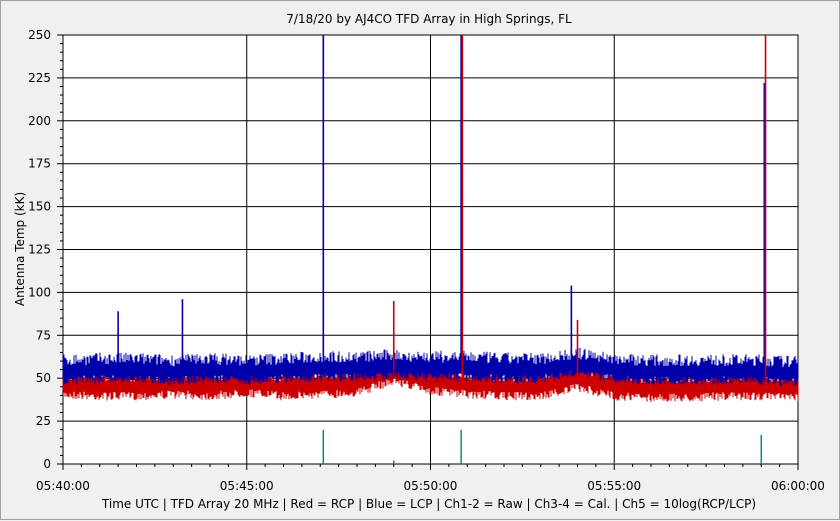 This screenshot has width=840, height=521. I want to click on y-tick-label: 75, so click(43, 335).